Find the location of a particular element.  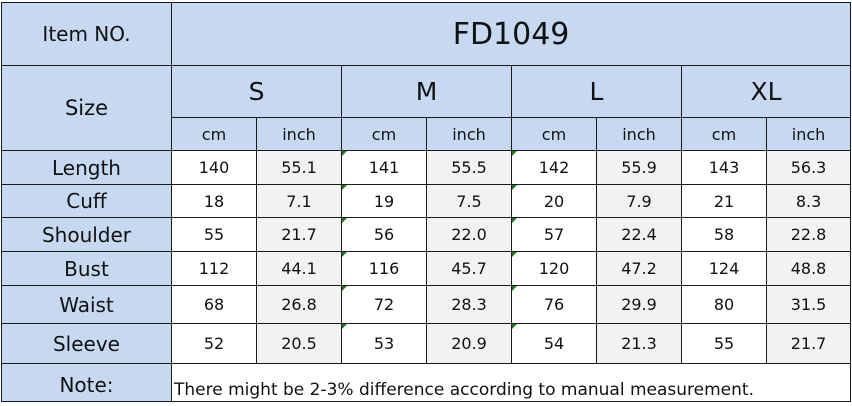

cm-value-cell: 141 is located at coordinates (384, 167).